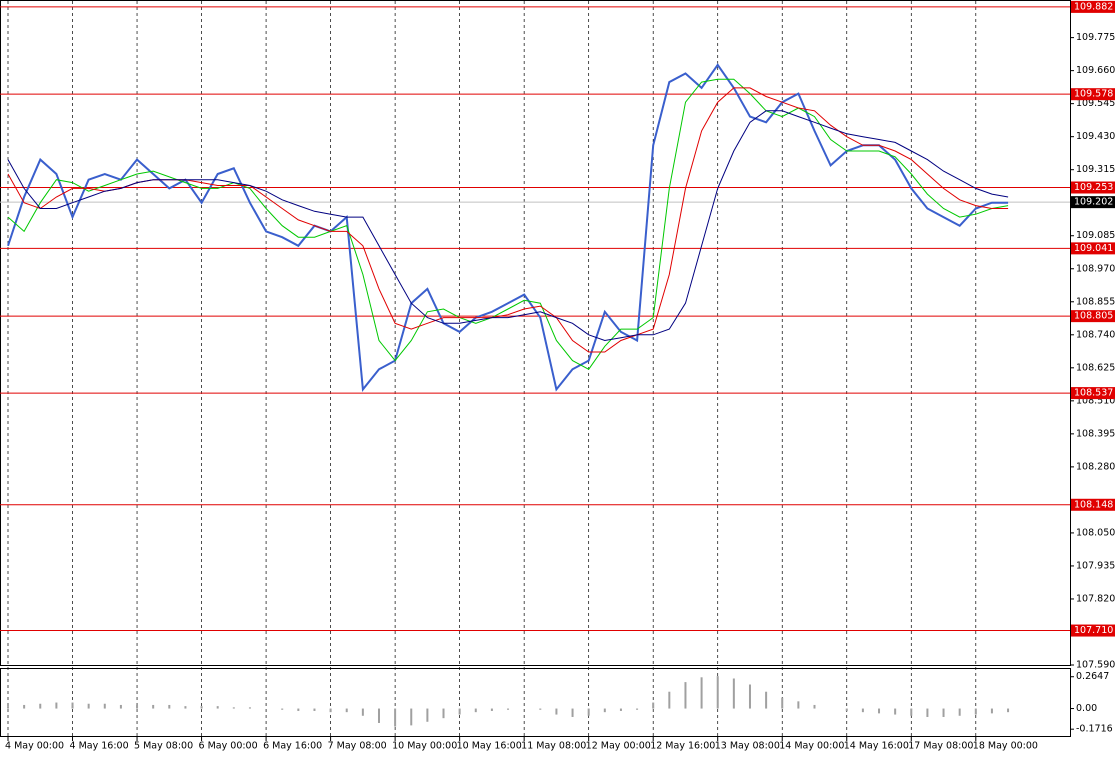 Image resolution: width=1120 pixels, height=758 pixels. I want to click on x-tick-label: 7 May 08:00, so click(357, 746).